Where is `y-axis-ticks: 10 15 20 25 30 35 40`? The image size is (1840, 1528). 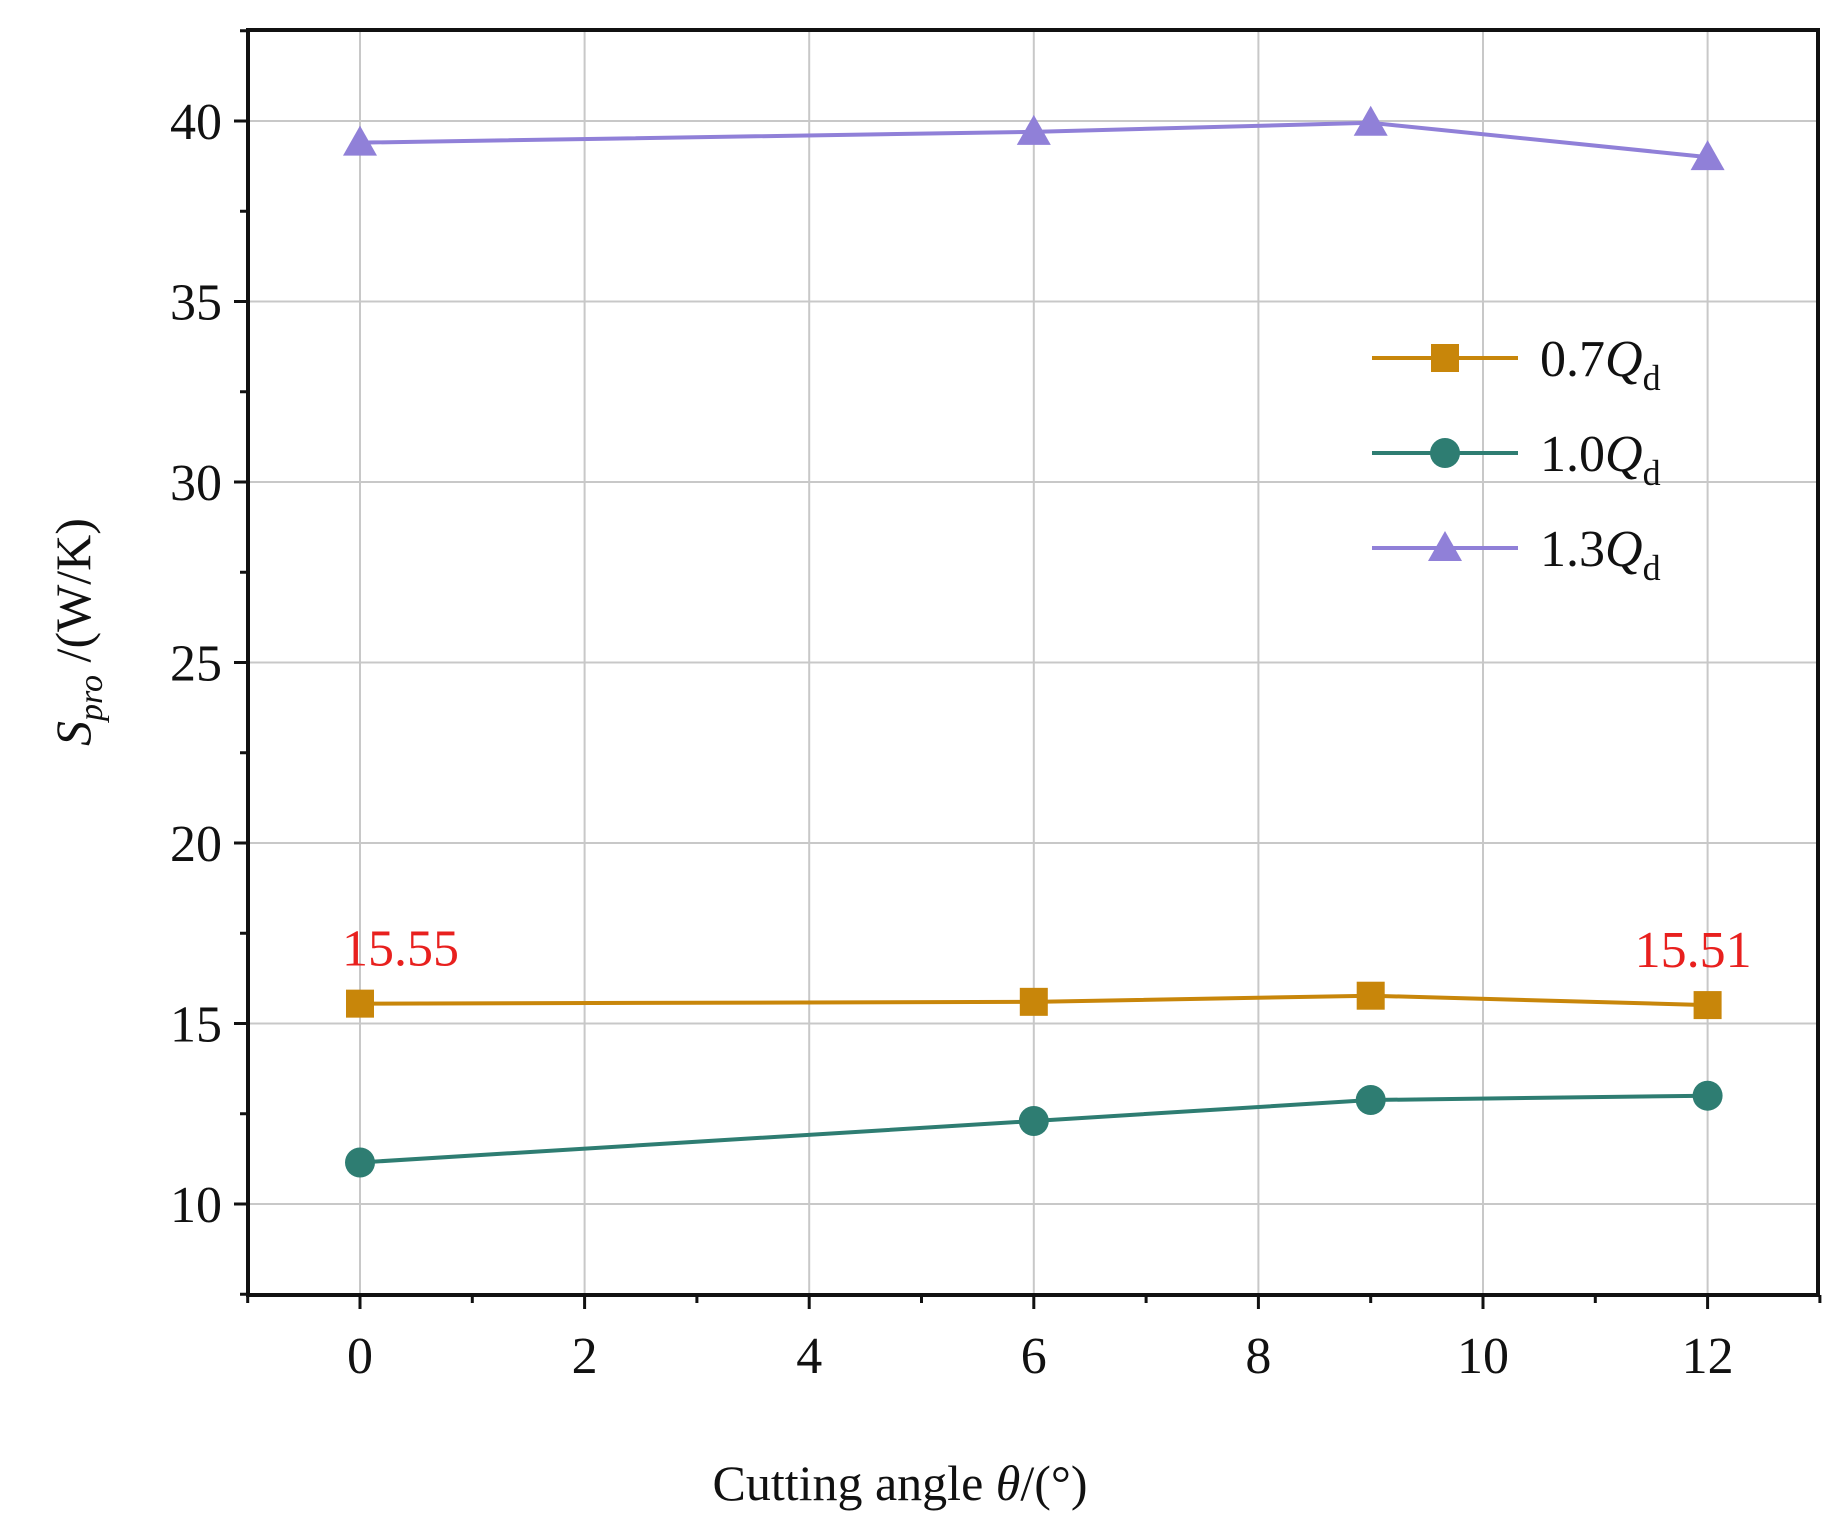
y-axis-ticks: 10 15 20 25 30 35 40 is located at coordinates (209, 662).